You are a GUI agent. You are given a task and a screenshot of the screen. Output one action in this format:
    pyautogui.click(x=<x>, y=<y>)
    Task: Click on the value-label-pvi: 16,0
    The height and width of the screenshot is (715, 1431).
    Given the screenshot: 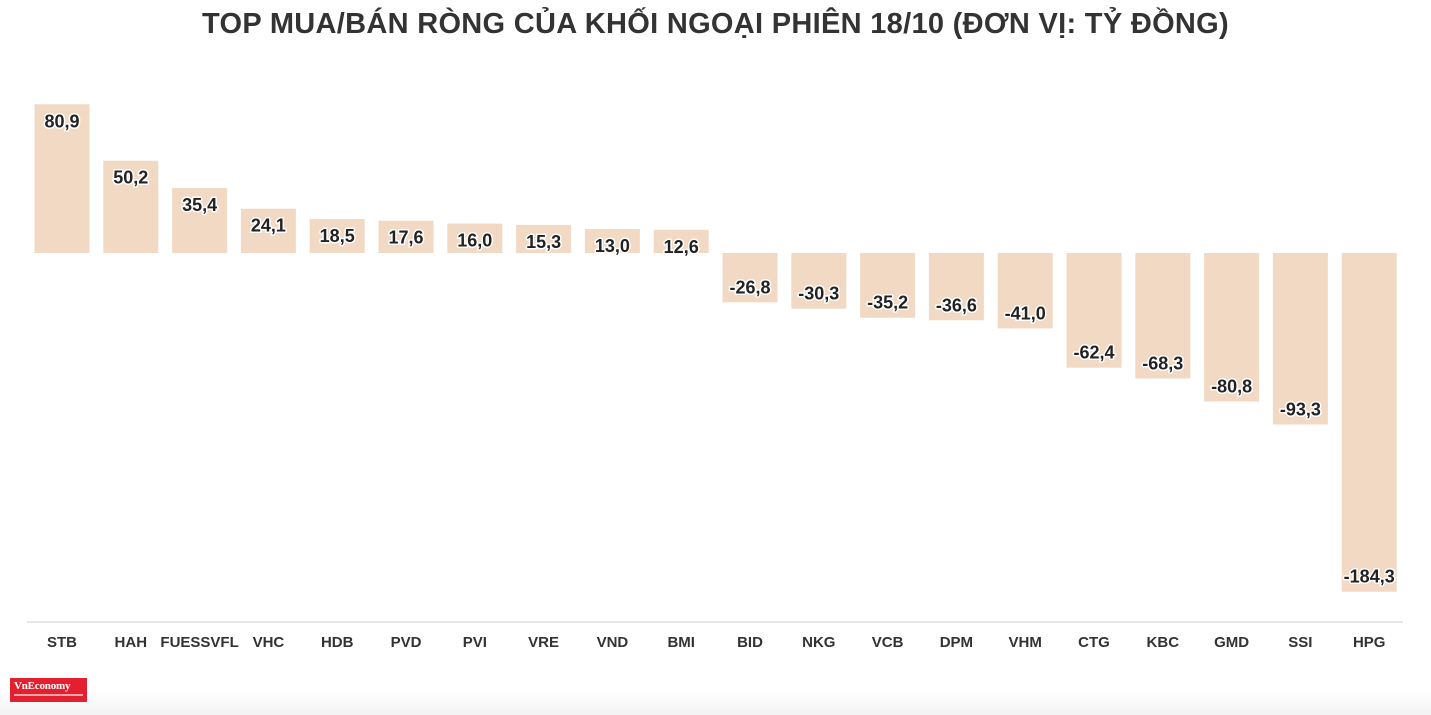 What is the action you would take?
    pyautogui.click(x=474, y=241)
    